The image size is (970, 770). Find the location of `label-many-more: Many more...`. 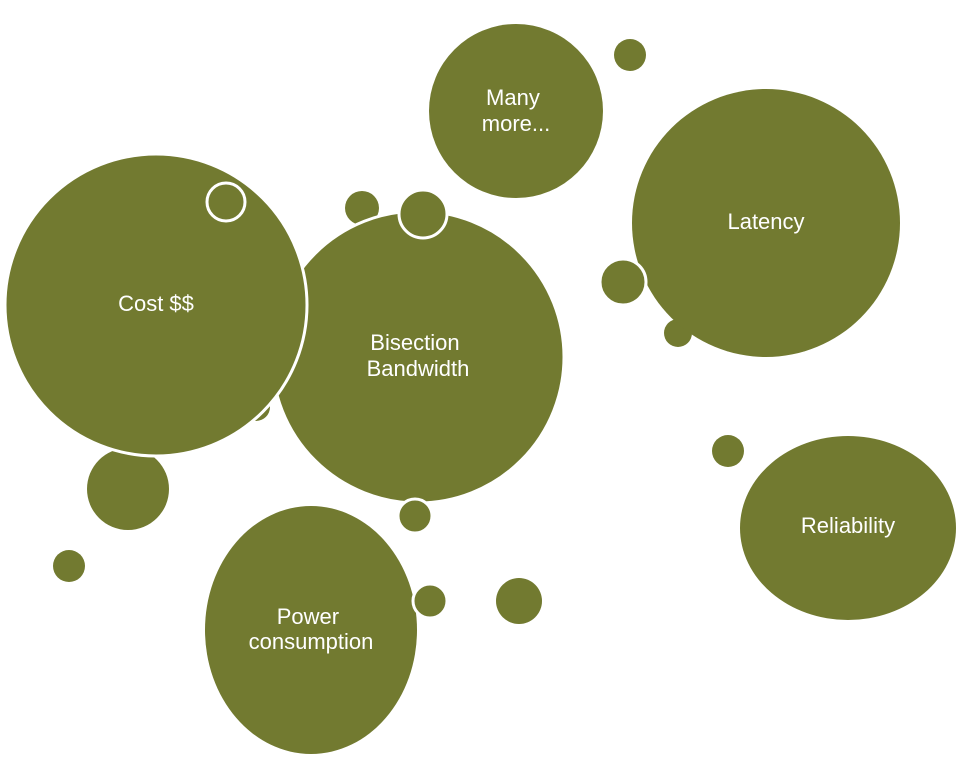

label-many-more: Many more... is located at coordinates (516, 110).